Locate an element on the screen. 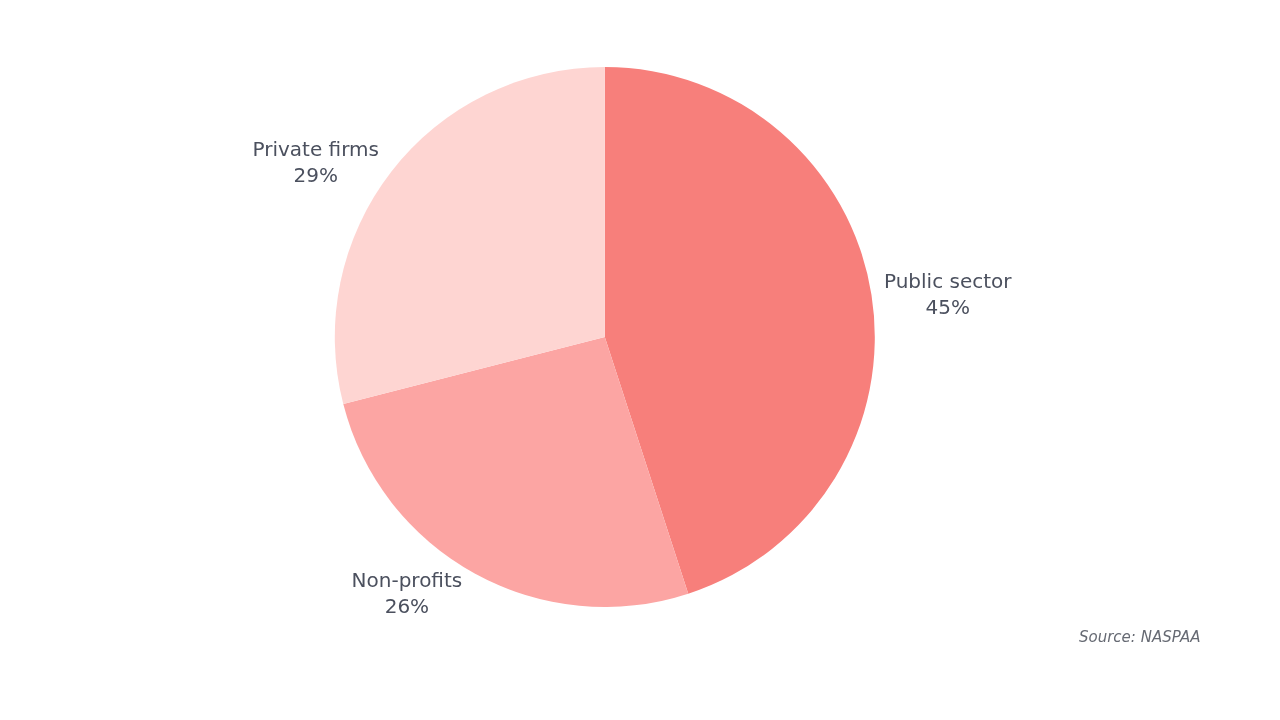 The height and width of the screenshot is (720, 1280). data-label: 29% is located at coordinates (315, 175).